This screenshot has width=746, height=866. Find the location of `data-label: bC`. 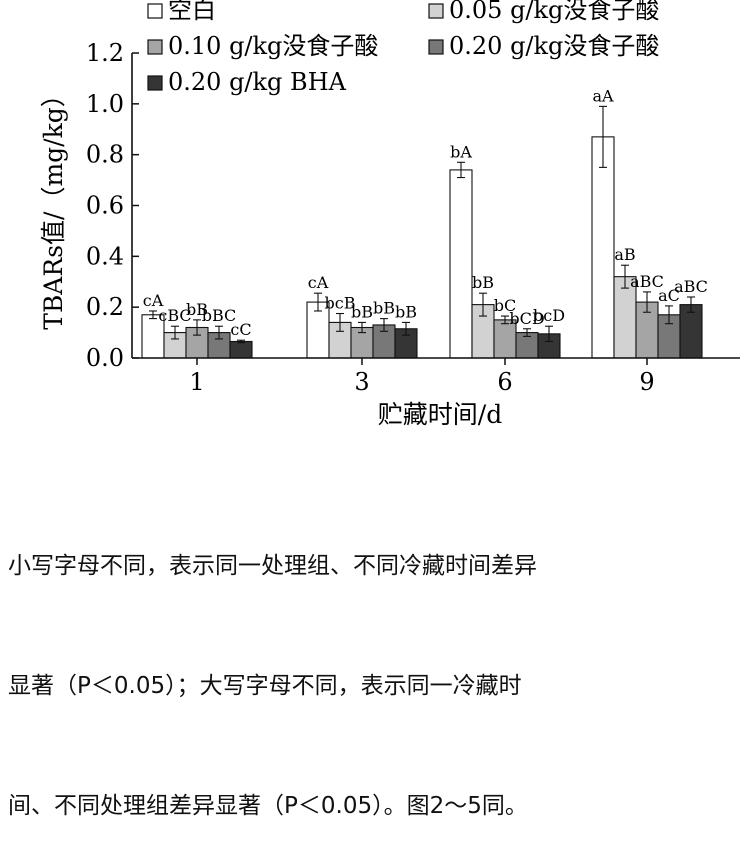

data-label: bC is located at coordinates (505, 305).